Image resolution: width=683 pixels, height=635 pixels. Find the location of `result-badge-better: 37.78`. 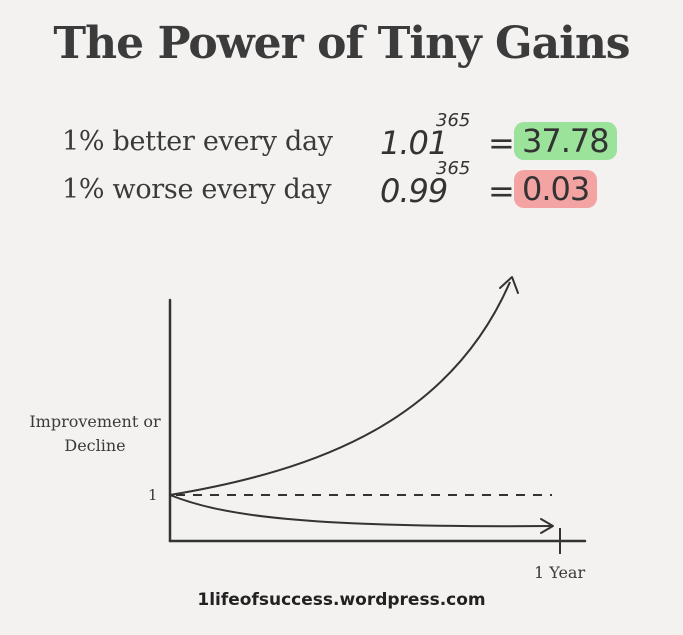

result-badge-better: 37.78 is located at coordinates (565, 141).